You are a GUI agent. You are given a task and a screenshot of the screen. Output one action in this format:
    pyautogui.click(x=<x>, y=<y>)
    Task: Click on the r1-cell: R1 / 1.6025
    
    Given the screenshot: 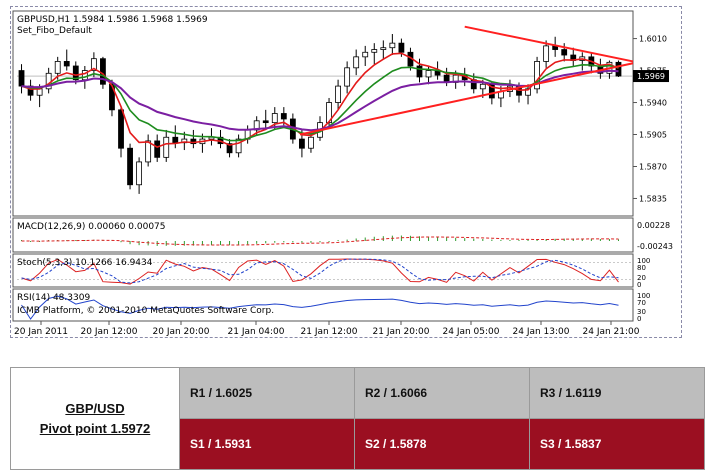 What is the action you would take?
    pyautogui.click(x=267, y=393)
    